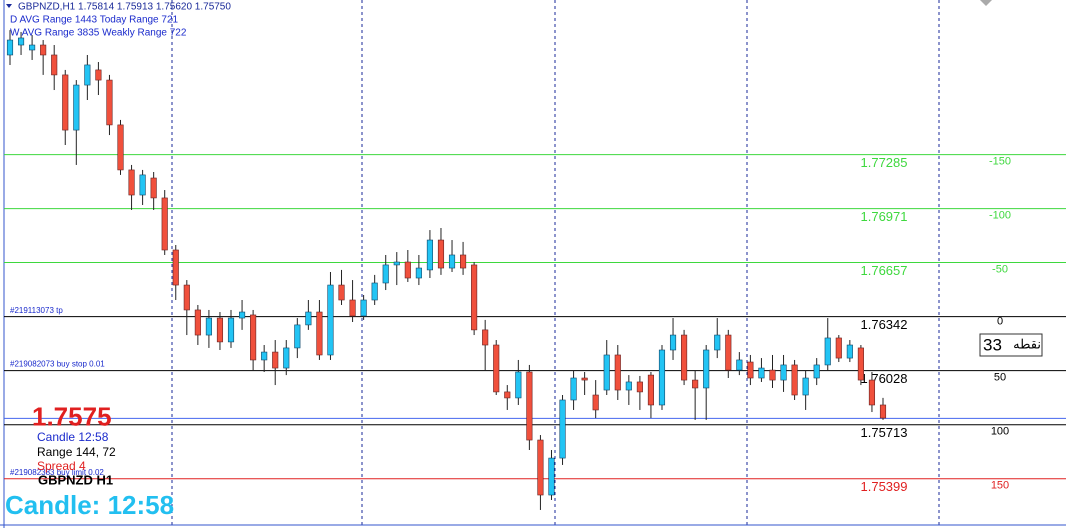 Image resolution: width=1066 pixels, height=528 pixels. What do you see at coordinates (1000, 322) in the screenshot?
I see `level-offset: 0` at bounding box center [1000, 322].